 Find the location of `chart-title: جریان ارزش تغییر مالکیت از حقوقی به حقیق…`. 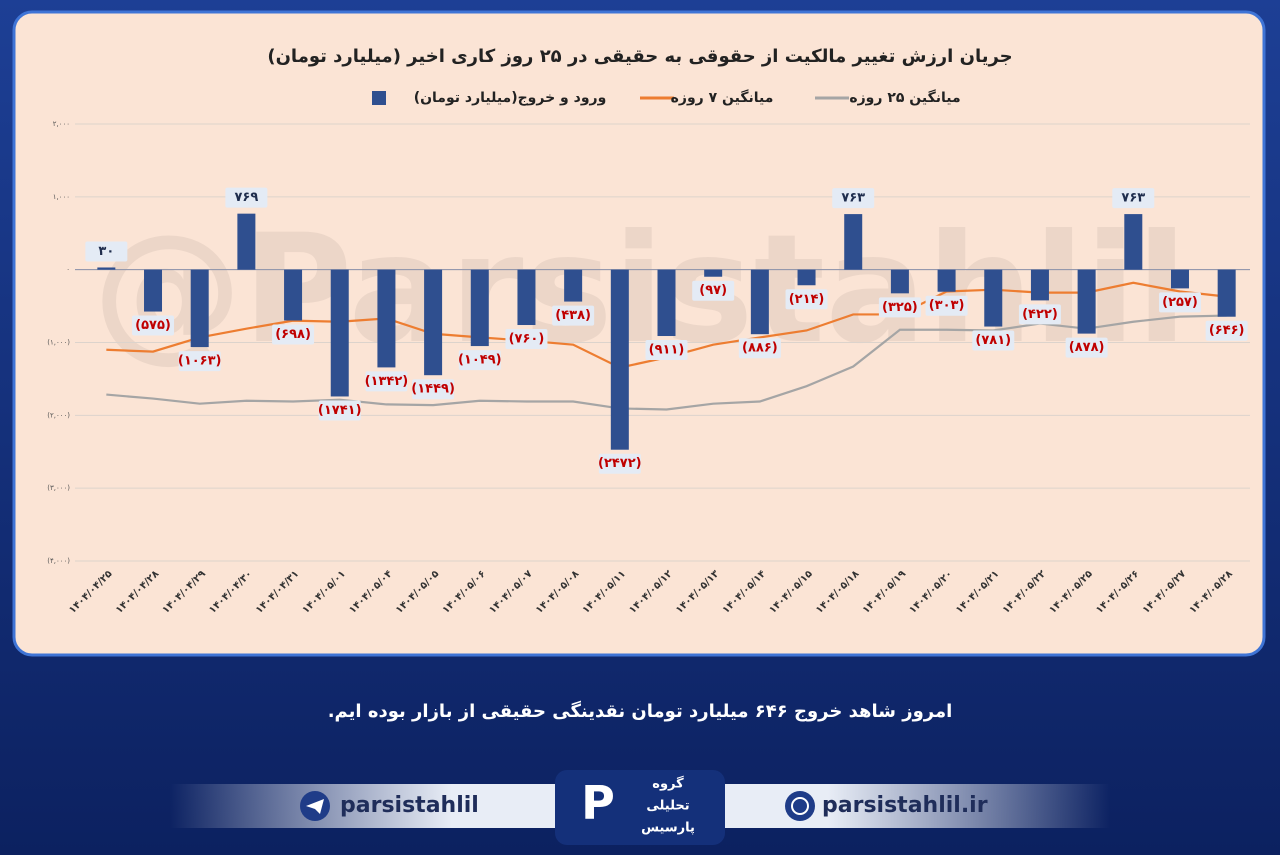

chart-title: جریان ارزش تغییر مالکیت از حقوقی به حقیق… is located at coordinates (639, 56).